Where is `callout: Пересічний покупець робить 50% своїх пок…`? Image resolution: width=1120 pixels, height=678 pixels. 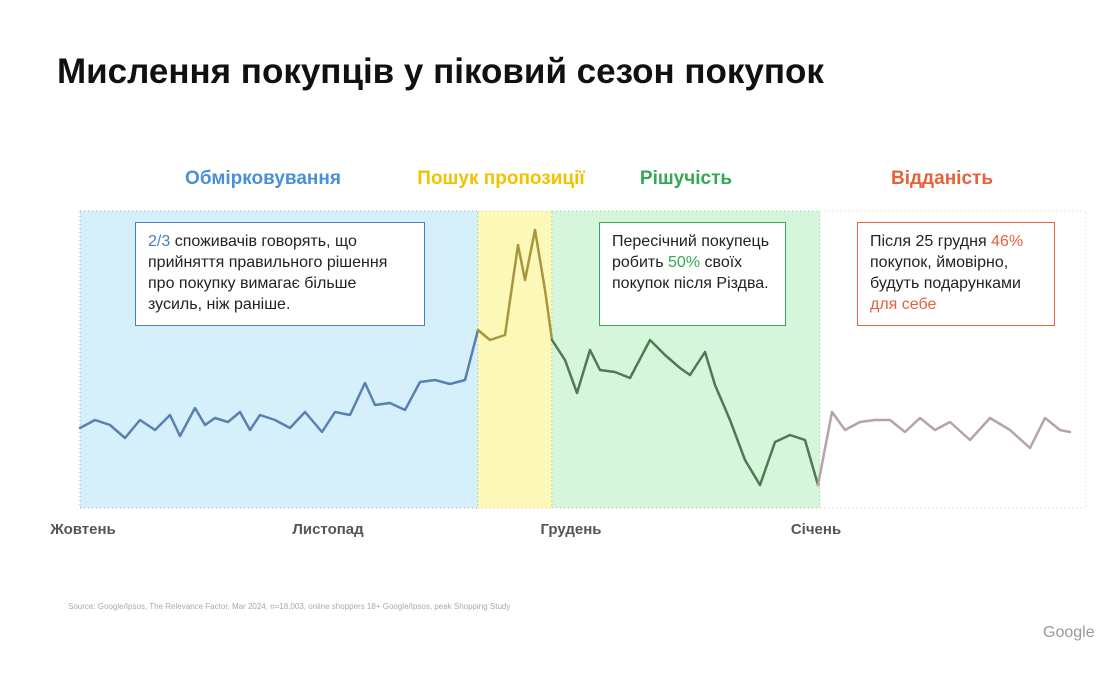 callout: Пересічний покупець робить 50% своїх пок… is located at coordinates (692, 274).